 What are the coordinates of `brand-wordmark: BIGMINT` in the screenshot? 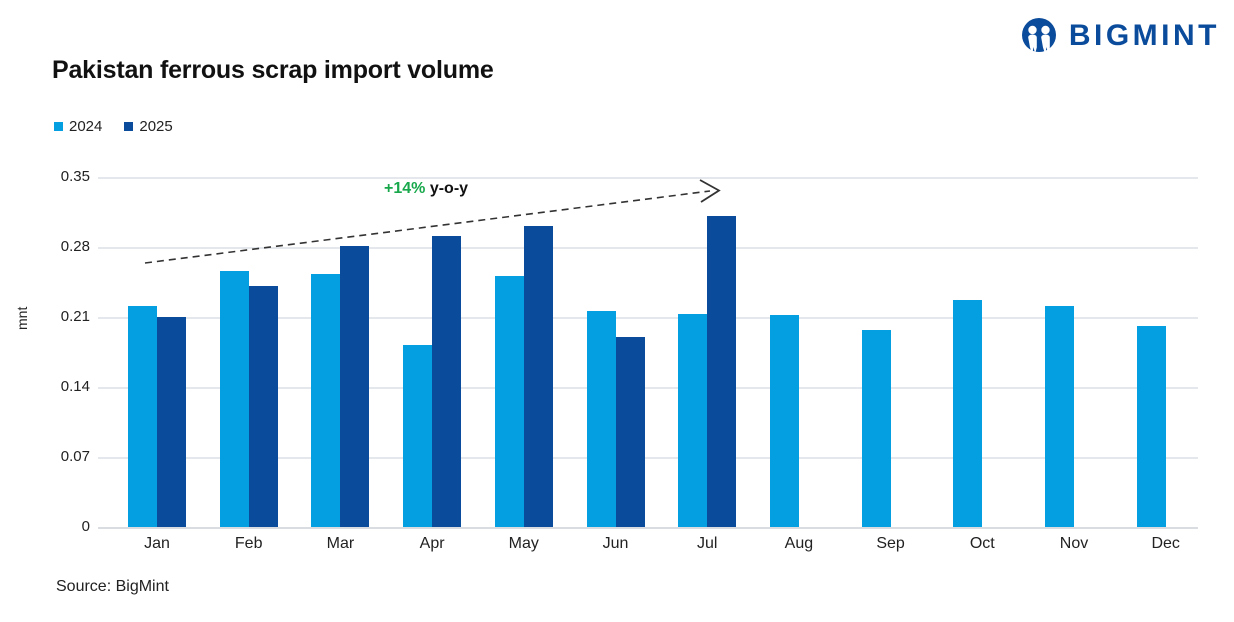 It's located at (1144, 35).